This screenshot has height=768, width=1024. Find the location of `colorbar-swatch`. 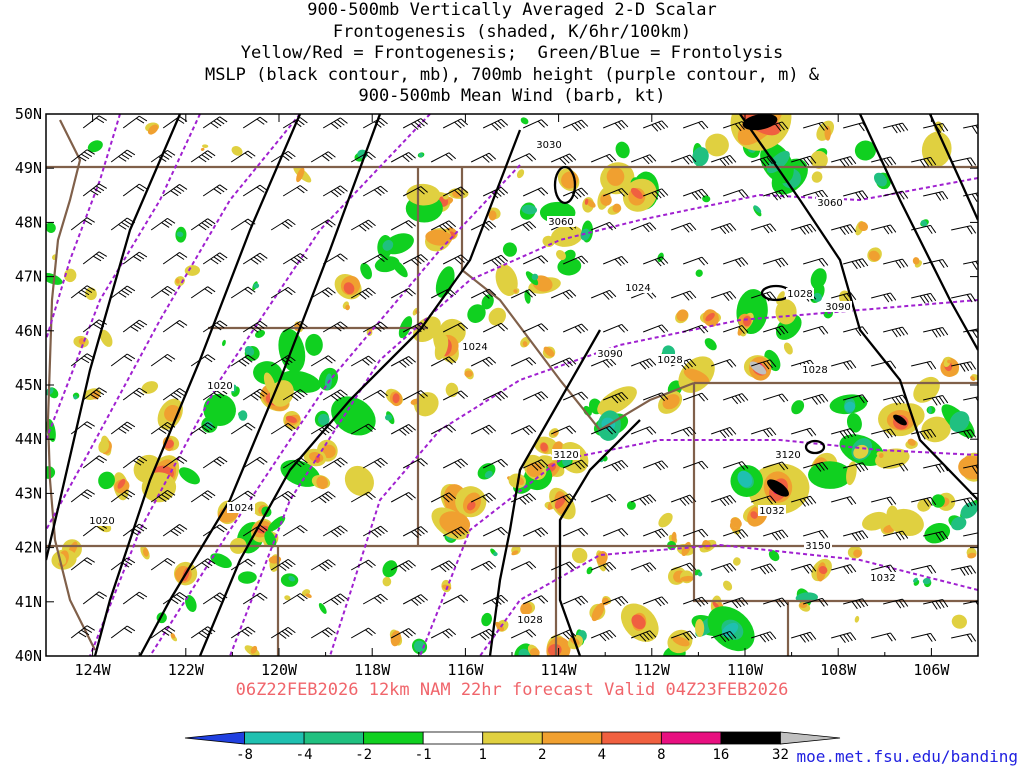

colorbar-swatch is located at coordinates (512, 738).